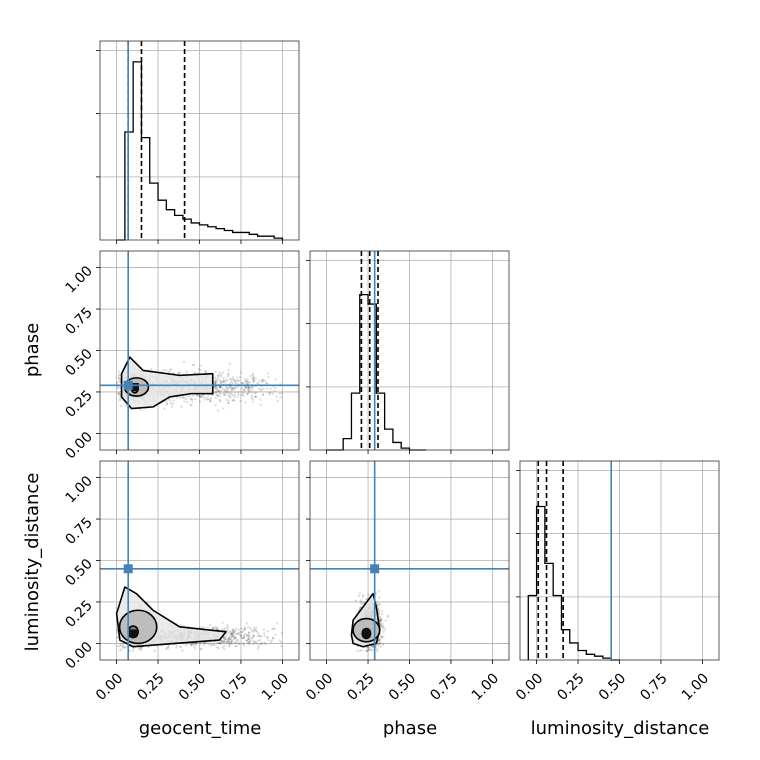  What do you see at coordinates (138, 627) in the screenshot?
I see `contour-mid` at bounding box center [138, 627].